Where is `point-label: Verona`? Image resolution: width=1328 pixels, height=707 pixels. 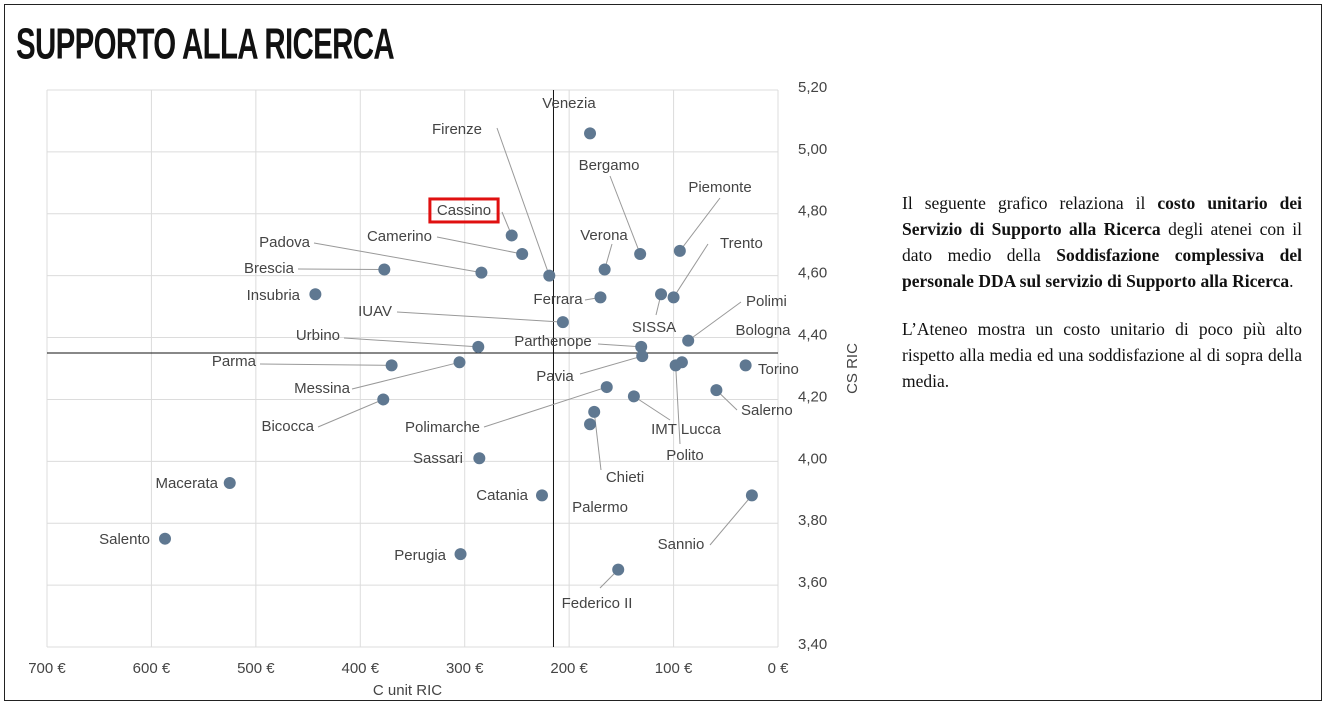
point-label: Verona is located at coordinates (604, 235).